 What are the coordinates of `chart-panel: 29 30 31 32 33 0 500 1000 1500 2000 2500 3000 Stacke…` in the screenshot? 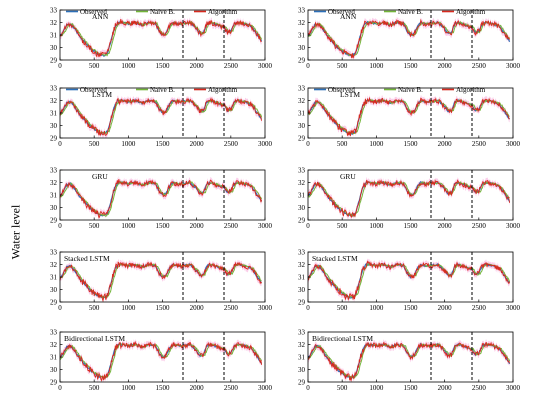 It's located at (409, 280).